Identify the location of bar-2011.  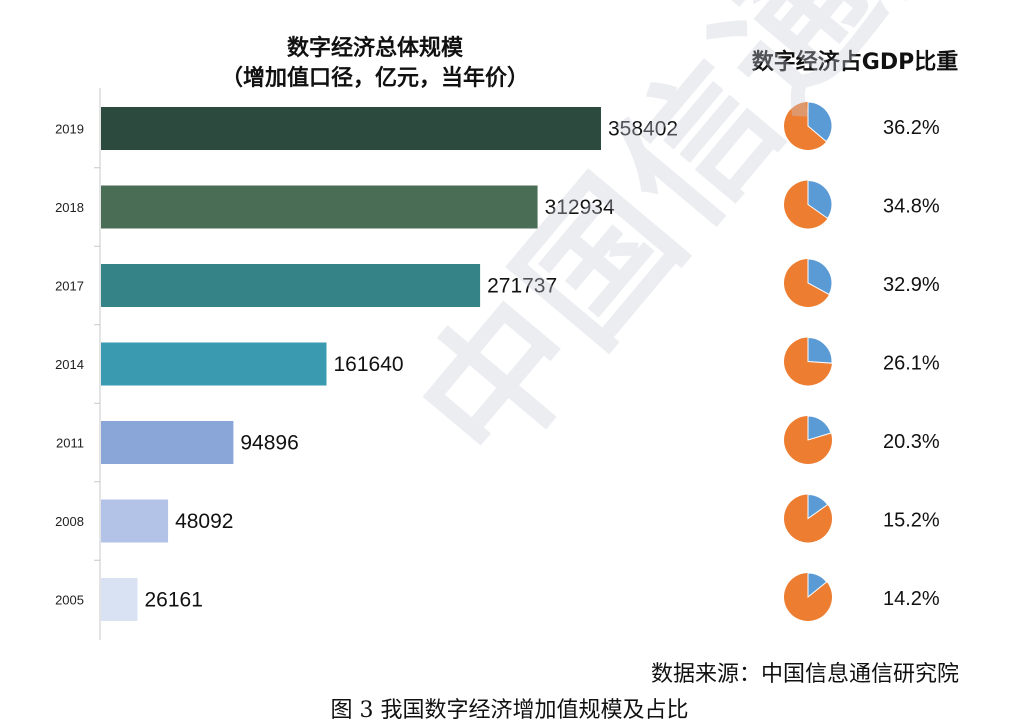
(167, 442).